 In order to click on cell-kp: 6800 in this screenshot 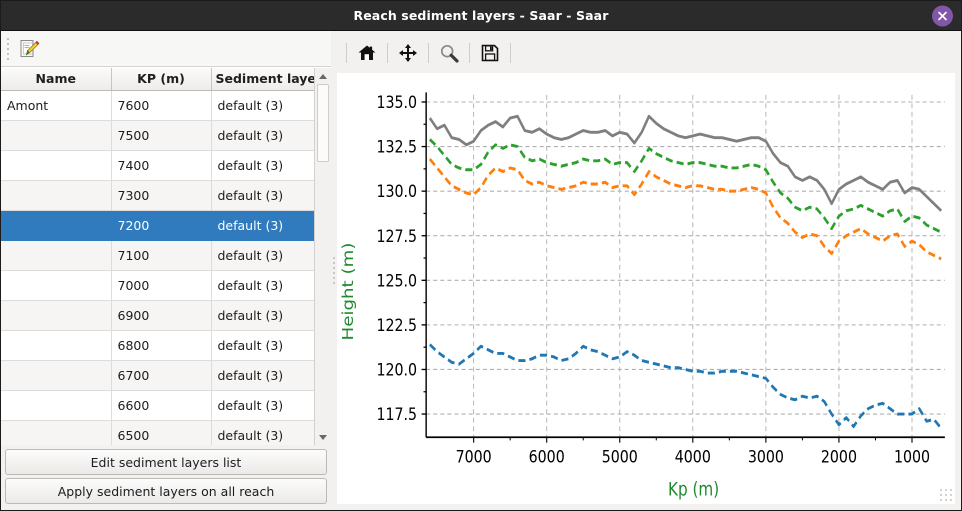, I will do `click(161, 345)`.